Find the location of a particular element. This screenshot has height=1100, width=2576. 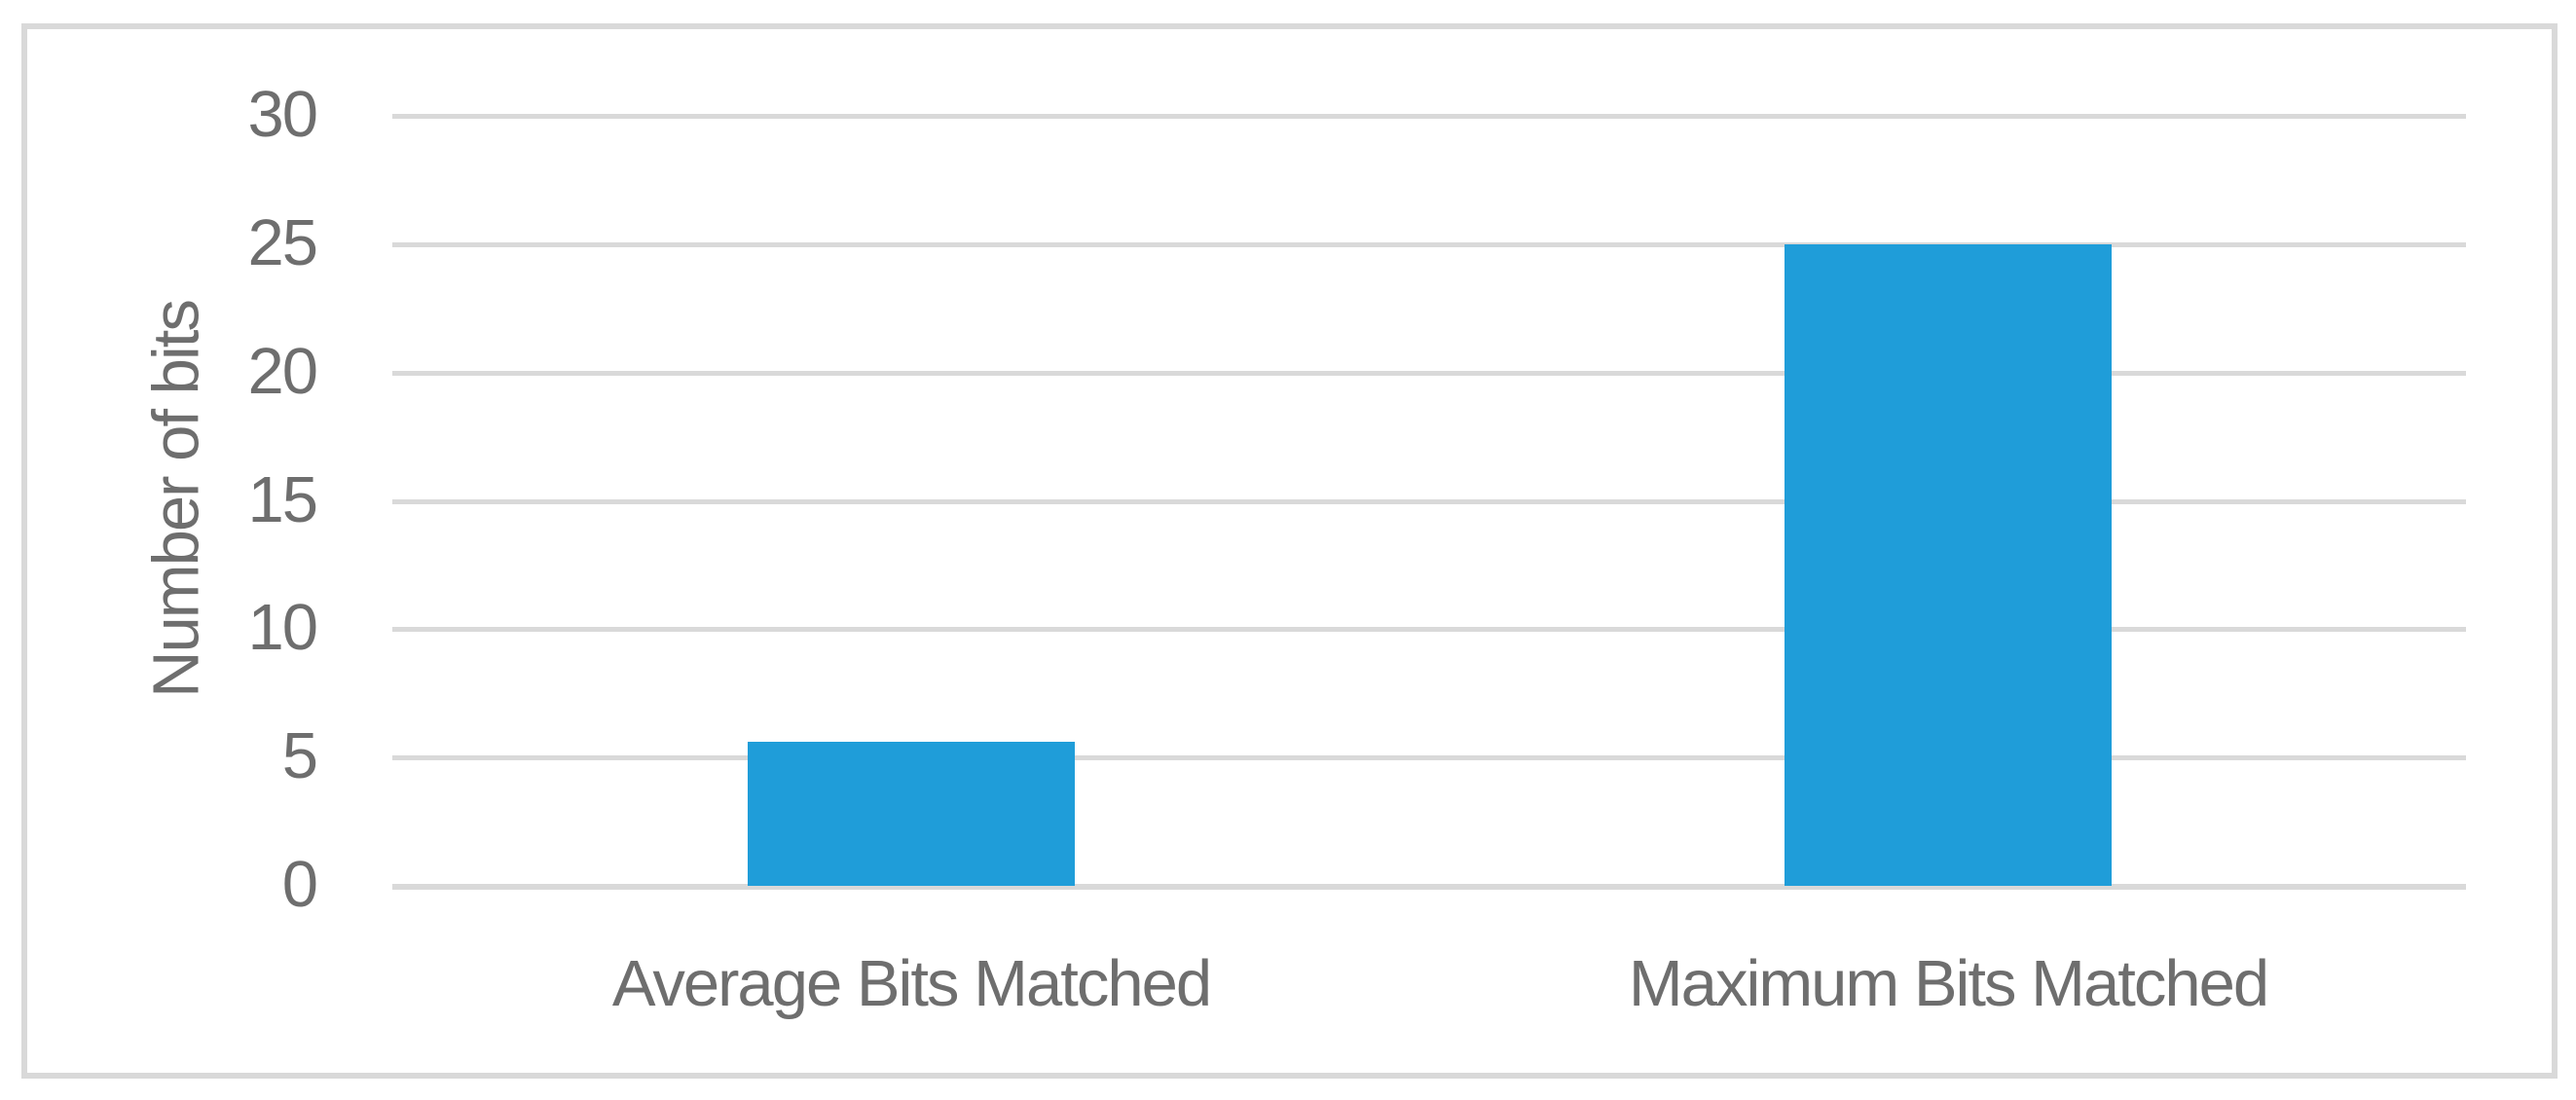

y-tick-label-30: 30 is located at coordinates (282, 115).